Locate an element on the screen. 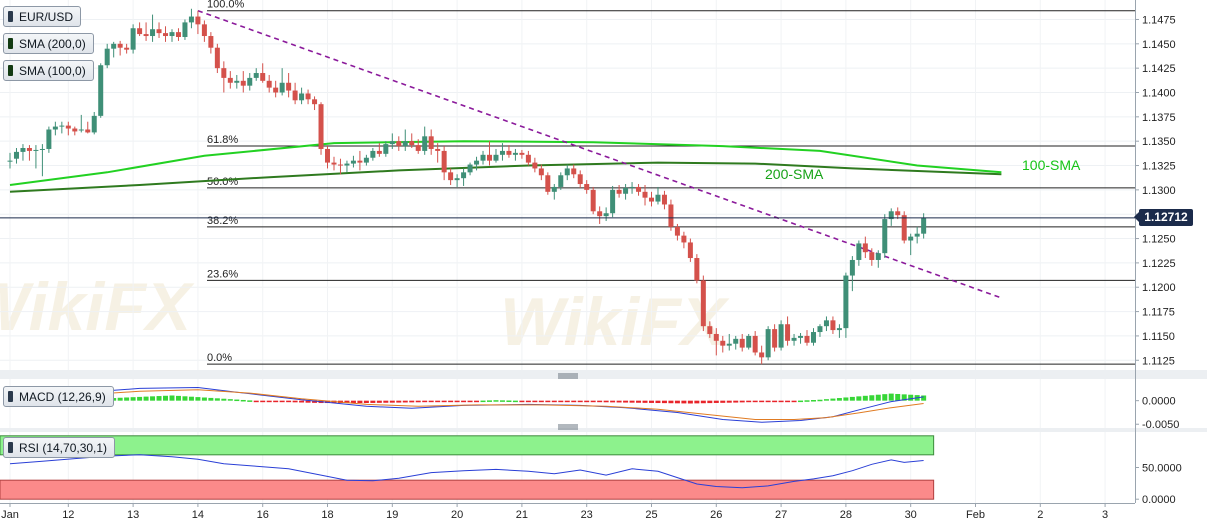 This screenshot has height=526, width=1207. y-tick-label: 1.1175 is located at coordinates (1158, 313).